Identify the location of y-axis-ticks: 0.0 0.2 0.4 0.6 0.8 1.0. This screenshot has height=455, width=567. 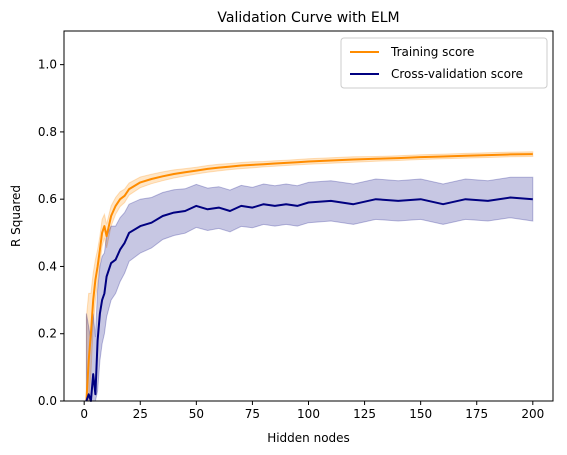
(51, 233).